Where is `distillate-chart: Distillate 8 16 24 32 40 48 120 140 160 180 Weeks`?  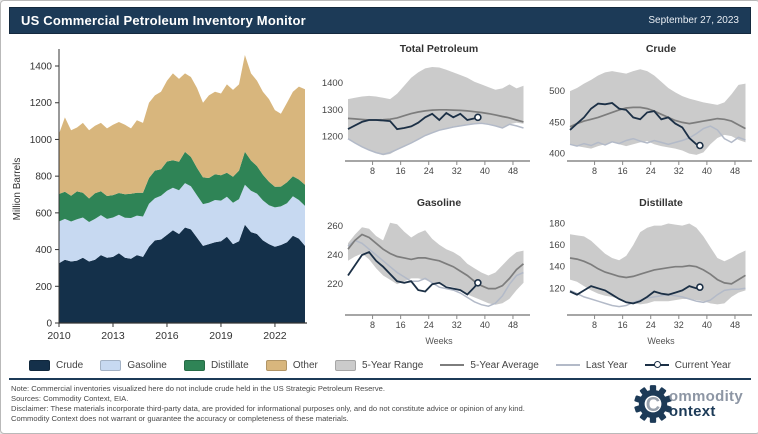
distillate-chart: Distillate 8 16 24 32 40 48 120 140 160 180 Weeks is located at coordinates (646, 273).